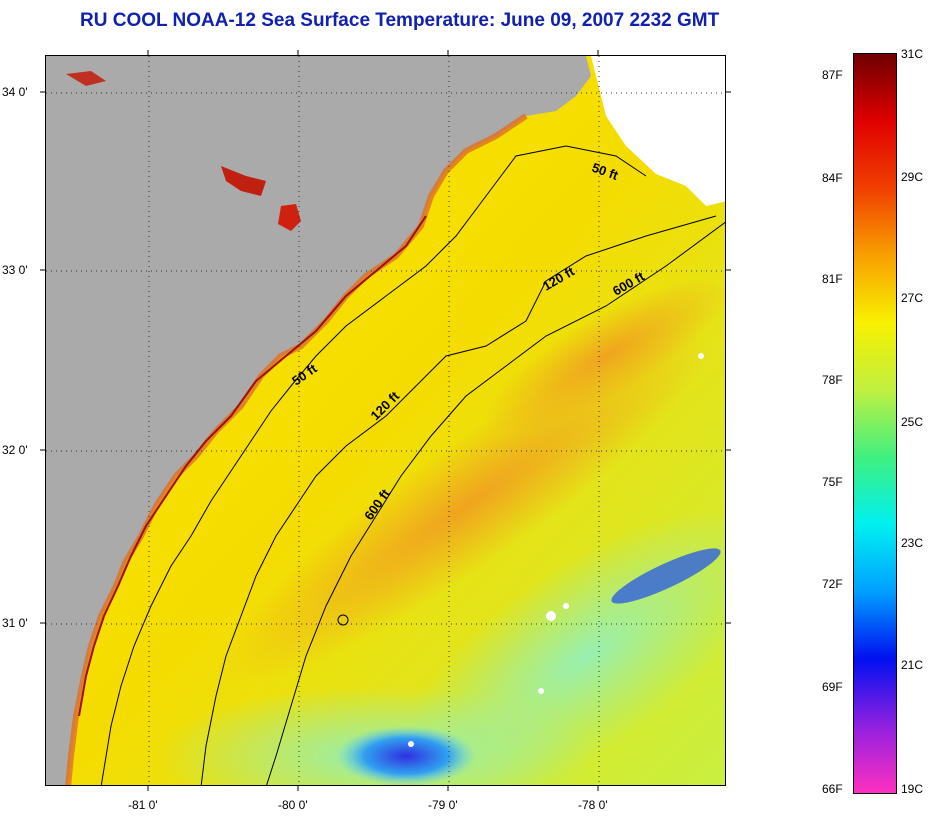 The height and width of the screenshot is (817, 936). Describe the element at coordinates (832, 75) in the screenshot. I see `colorbar-f-label: 87F` at that location.